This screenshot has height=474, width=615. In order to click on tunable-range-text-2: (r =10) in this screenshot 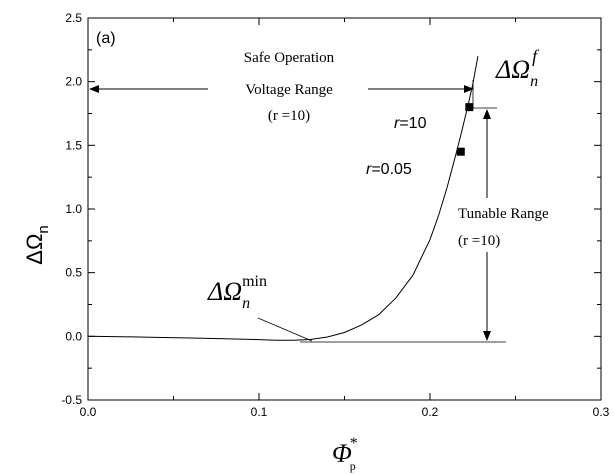, I will do `click(479, 241)`.